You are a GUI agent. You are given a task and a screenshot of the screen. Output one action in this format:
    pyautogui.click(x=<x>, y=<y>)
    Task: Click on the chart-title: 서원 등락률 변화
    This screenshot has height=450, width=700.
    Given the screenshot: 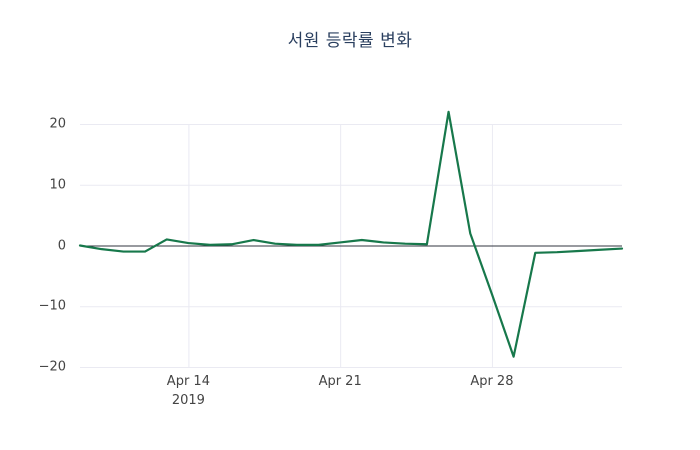 What is the action you would take?
    pyautogui.click(x=350, y=41)
    